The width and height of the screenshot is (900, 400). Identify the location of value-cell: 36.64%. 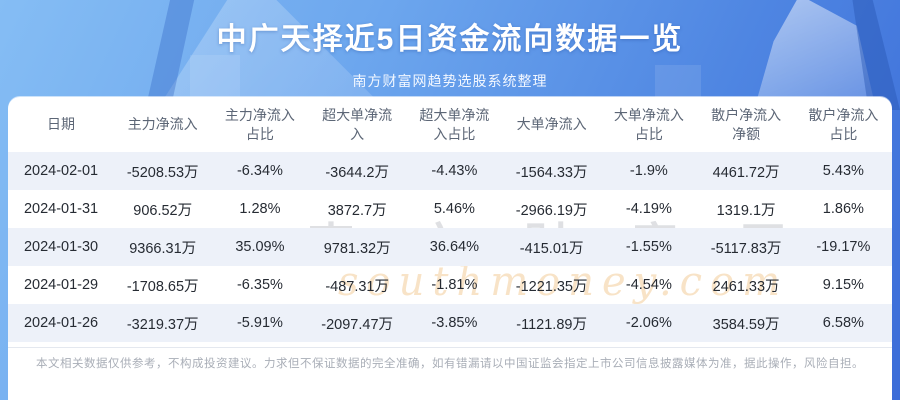
(454, 247).